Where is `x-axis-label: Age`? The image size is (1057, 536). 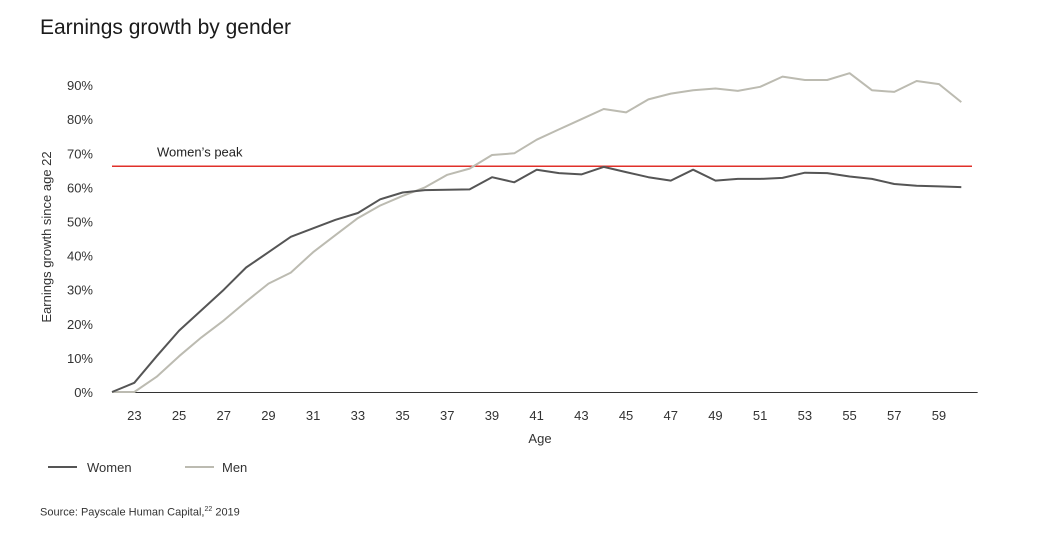
x-axis-label: Age is located at coordinates (539, 438).